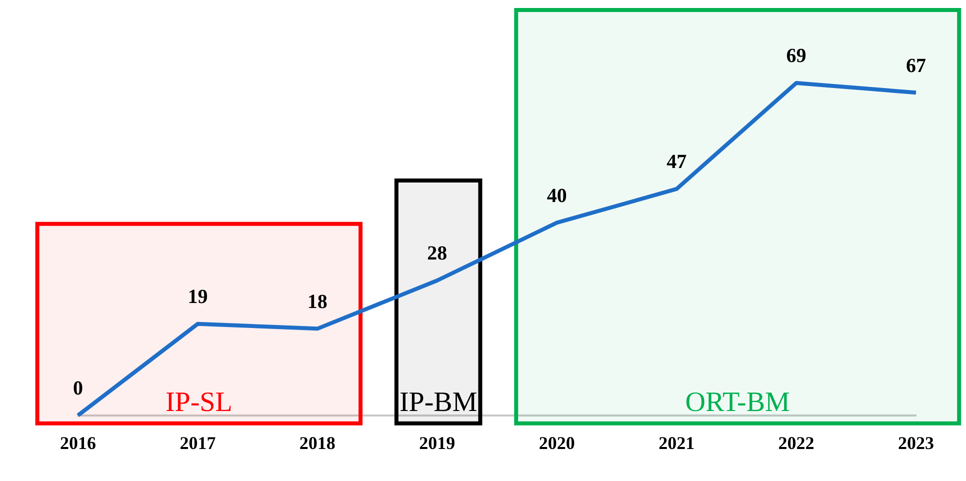 The image size is (966, 481). Describe the element at coordinates (916, 442) in the screenshot. I see `x-tick-label: 2023` at that location.